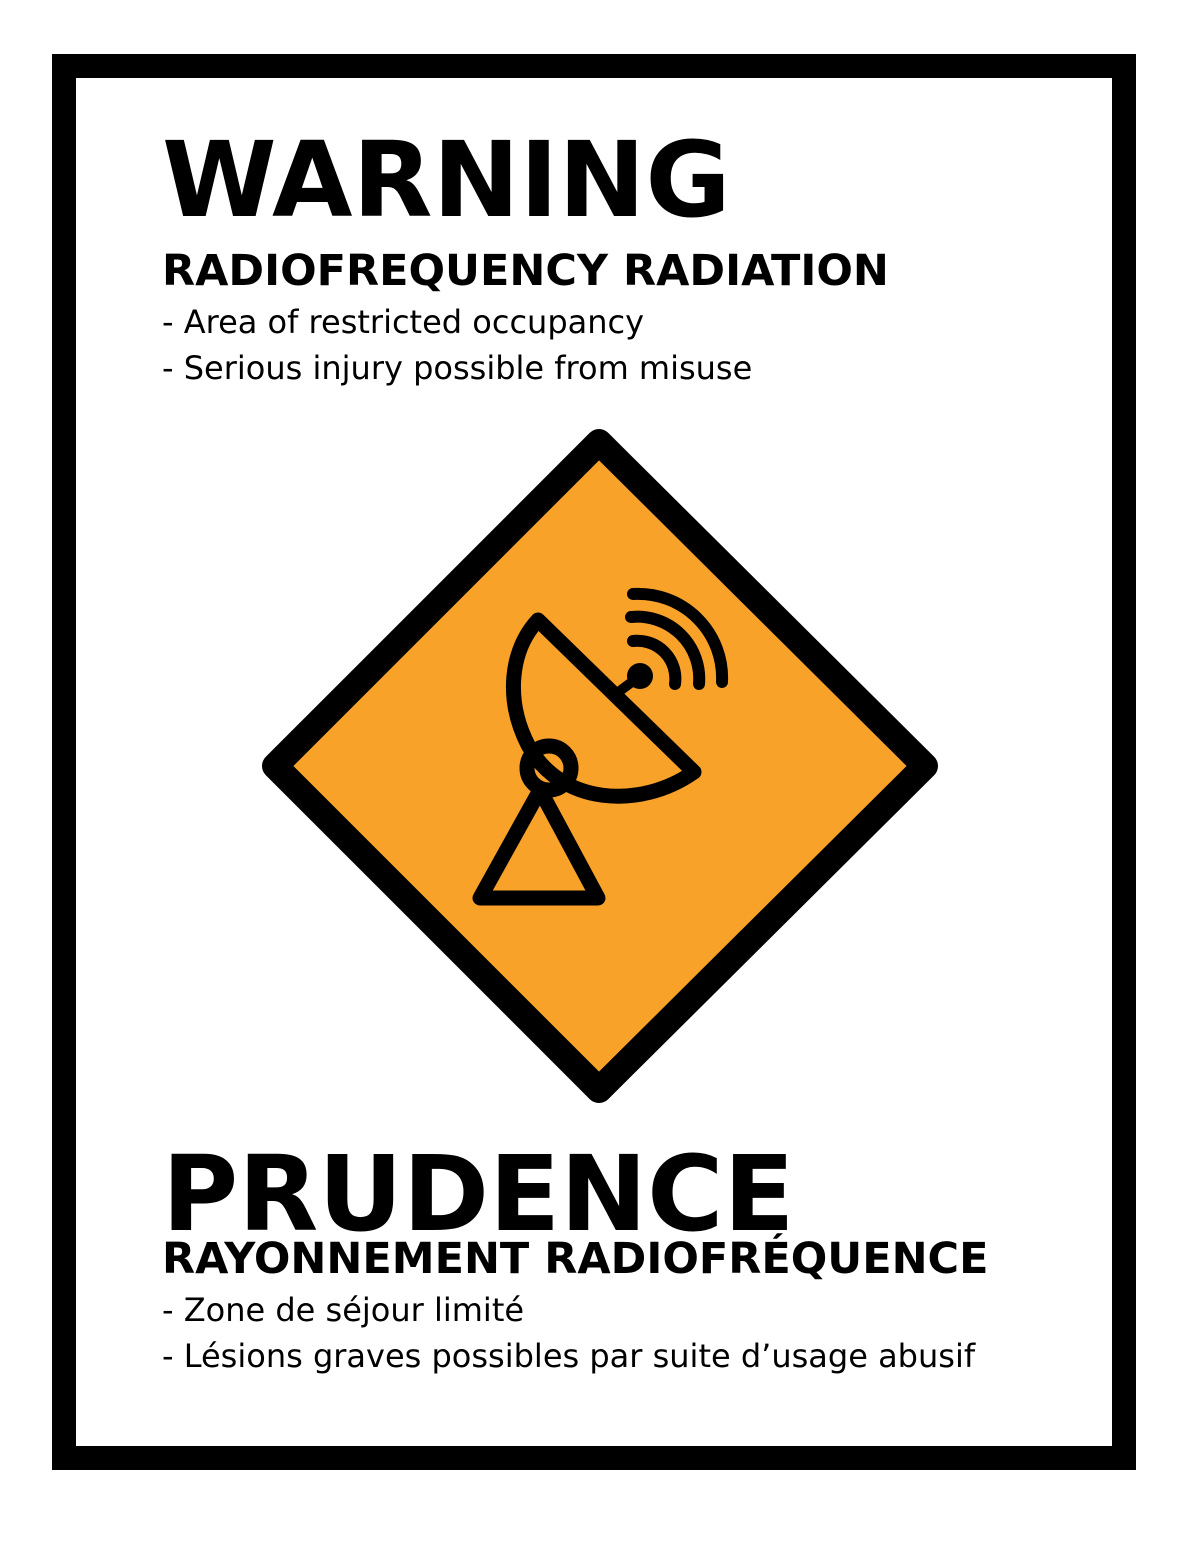 The width and height of the screenshot is (1200, 1553). I want to click on dish-pedestal, so click(539, 844).